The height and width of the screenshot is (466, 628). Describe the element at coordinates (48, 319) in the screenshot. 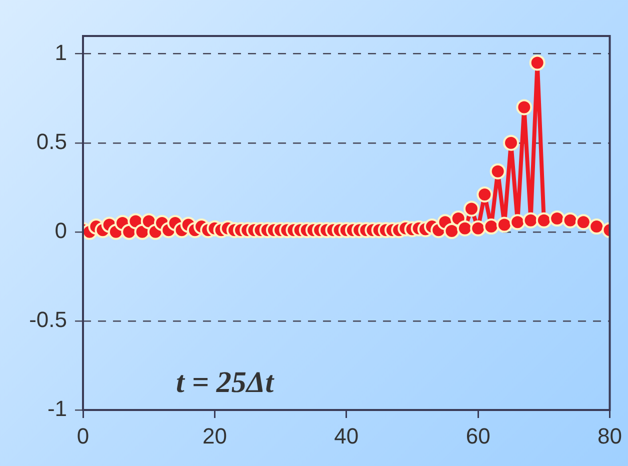

I see `y-tick-label: -0.5` at that location.